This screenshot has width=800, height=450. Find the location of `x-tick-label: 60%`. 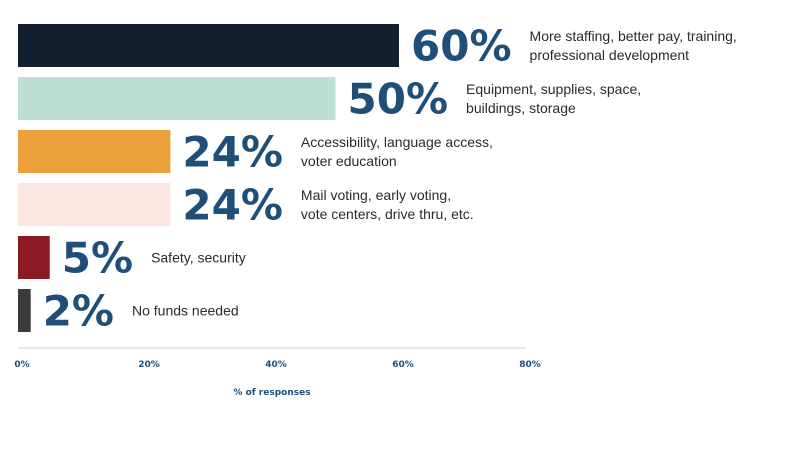

x-tick-label: 60% is located at coordinates (403, 365).